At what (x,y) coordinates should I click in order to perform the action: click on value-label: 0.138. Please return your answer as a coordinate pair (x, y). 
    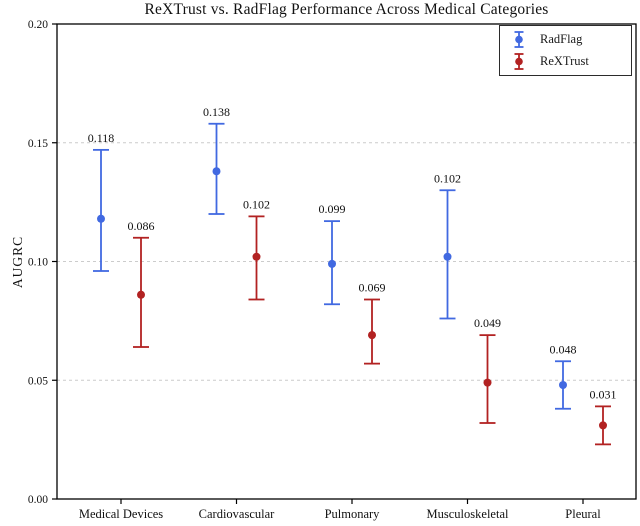
    Looking at the image, I should click on (216, 112).